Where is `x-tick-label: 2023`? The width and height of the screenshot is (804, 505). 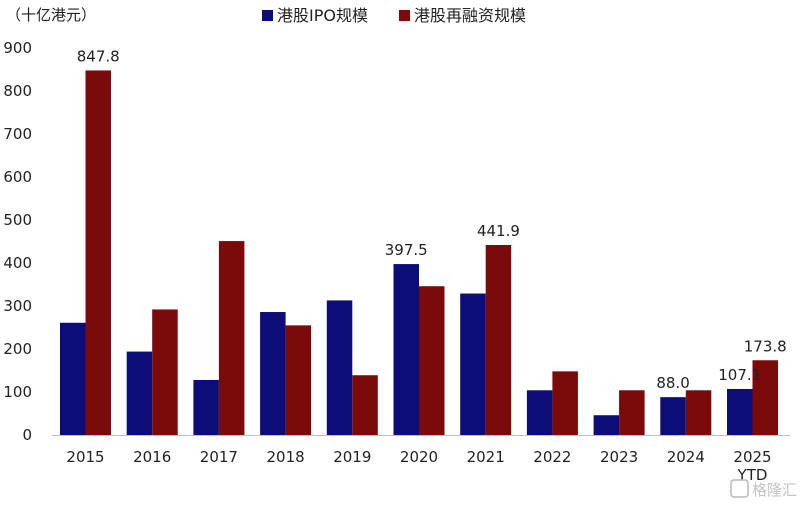
x-tick-label: 2023 is located at coordinates (619, 457).